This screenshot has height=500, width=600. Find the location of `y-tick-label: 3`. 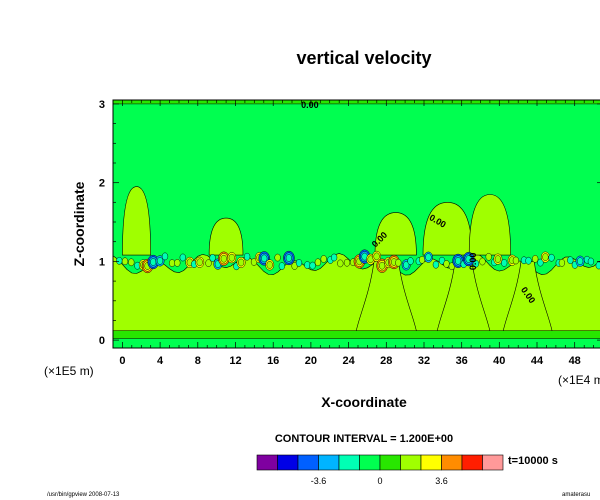

y-tick-label: 3 is located at coordinates (102, 105).